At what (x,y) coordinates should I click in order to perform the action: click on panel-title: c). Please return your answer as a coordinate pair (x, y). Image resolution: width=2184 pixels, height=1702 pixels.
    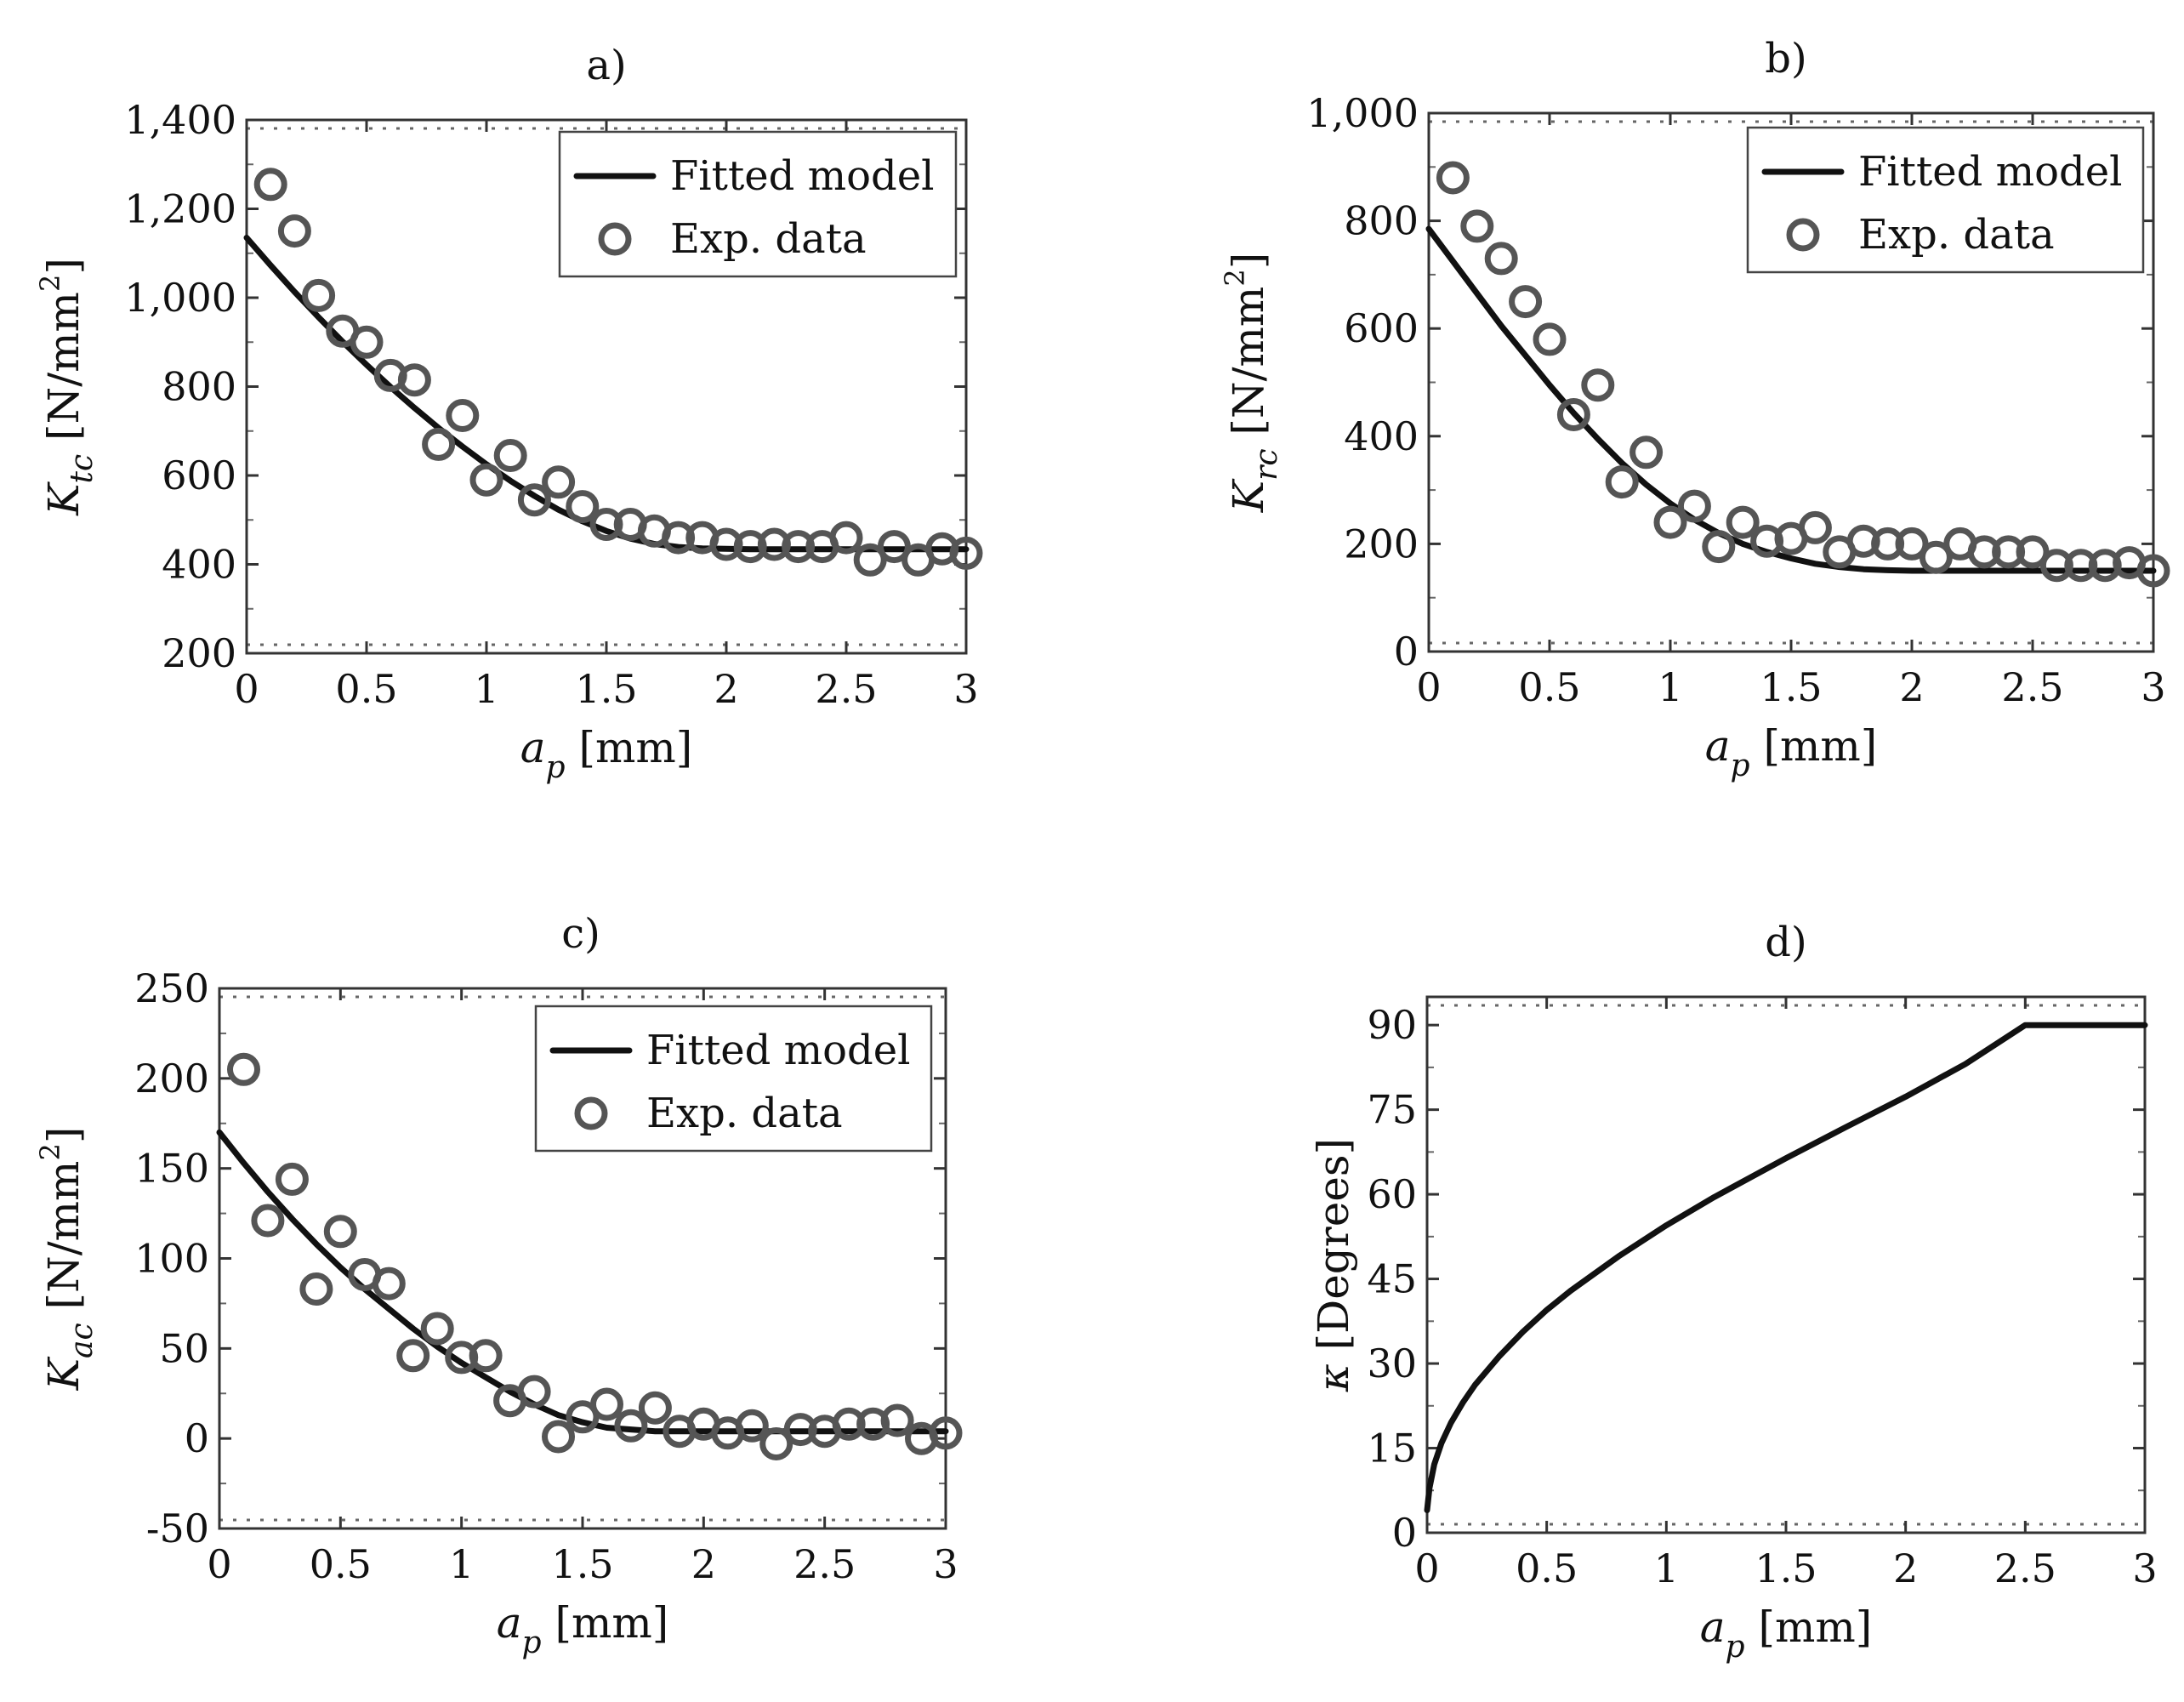
    Looking at the image, I should click on (580, 934).